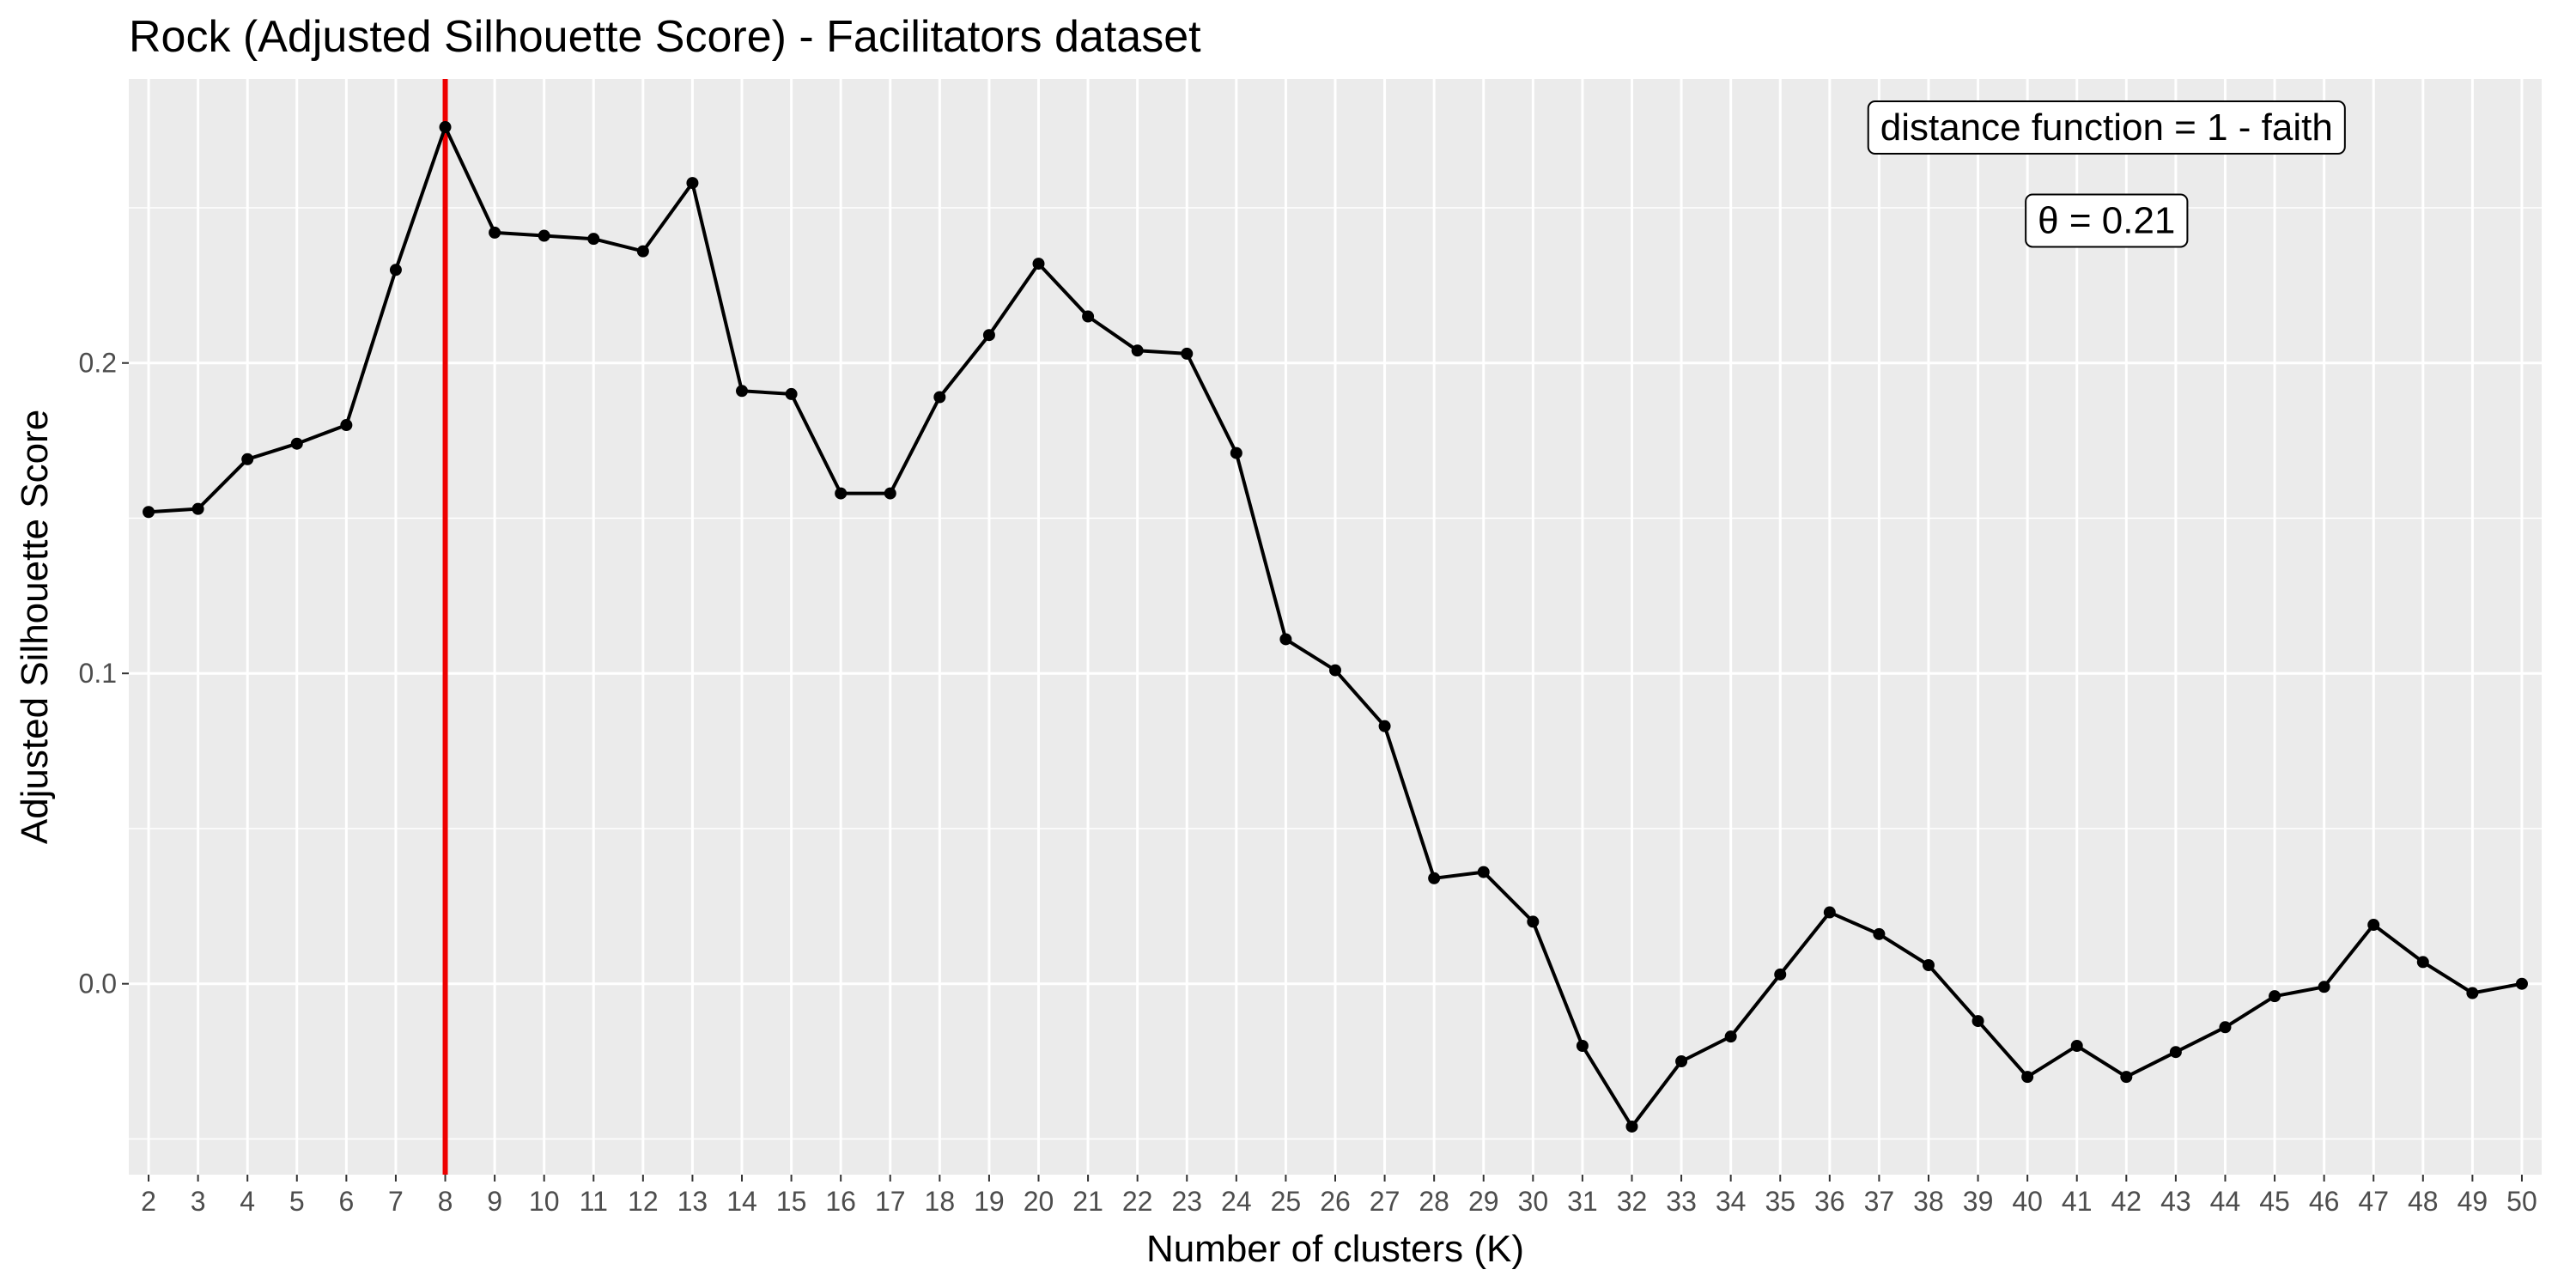 This screenshot has height=1288, width=2576. I want to click on x-tick-label: 16, so click(841, 1202).